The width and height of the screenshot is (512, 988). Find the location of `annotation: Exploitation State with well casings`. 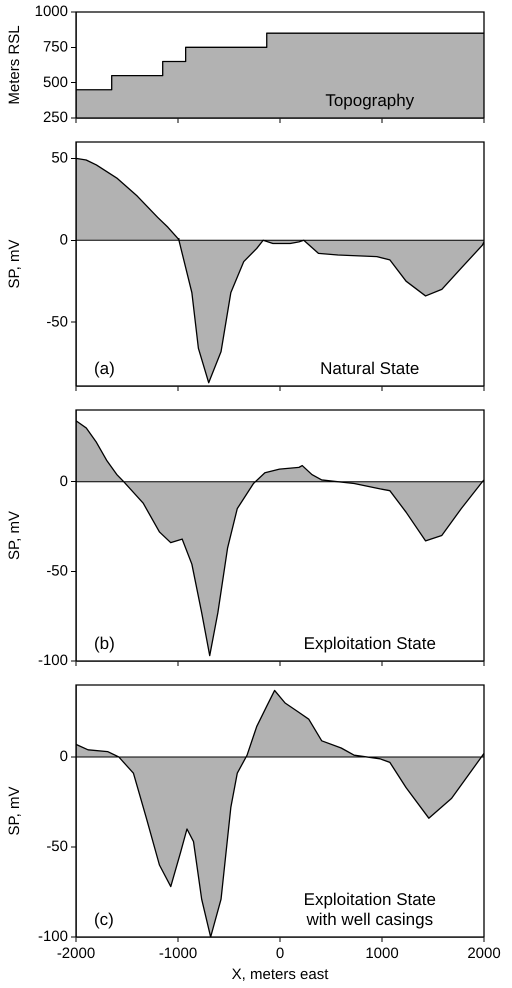

annotation: Exploitation State with well casings is located at coordinates (370, 910).